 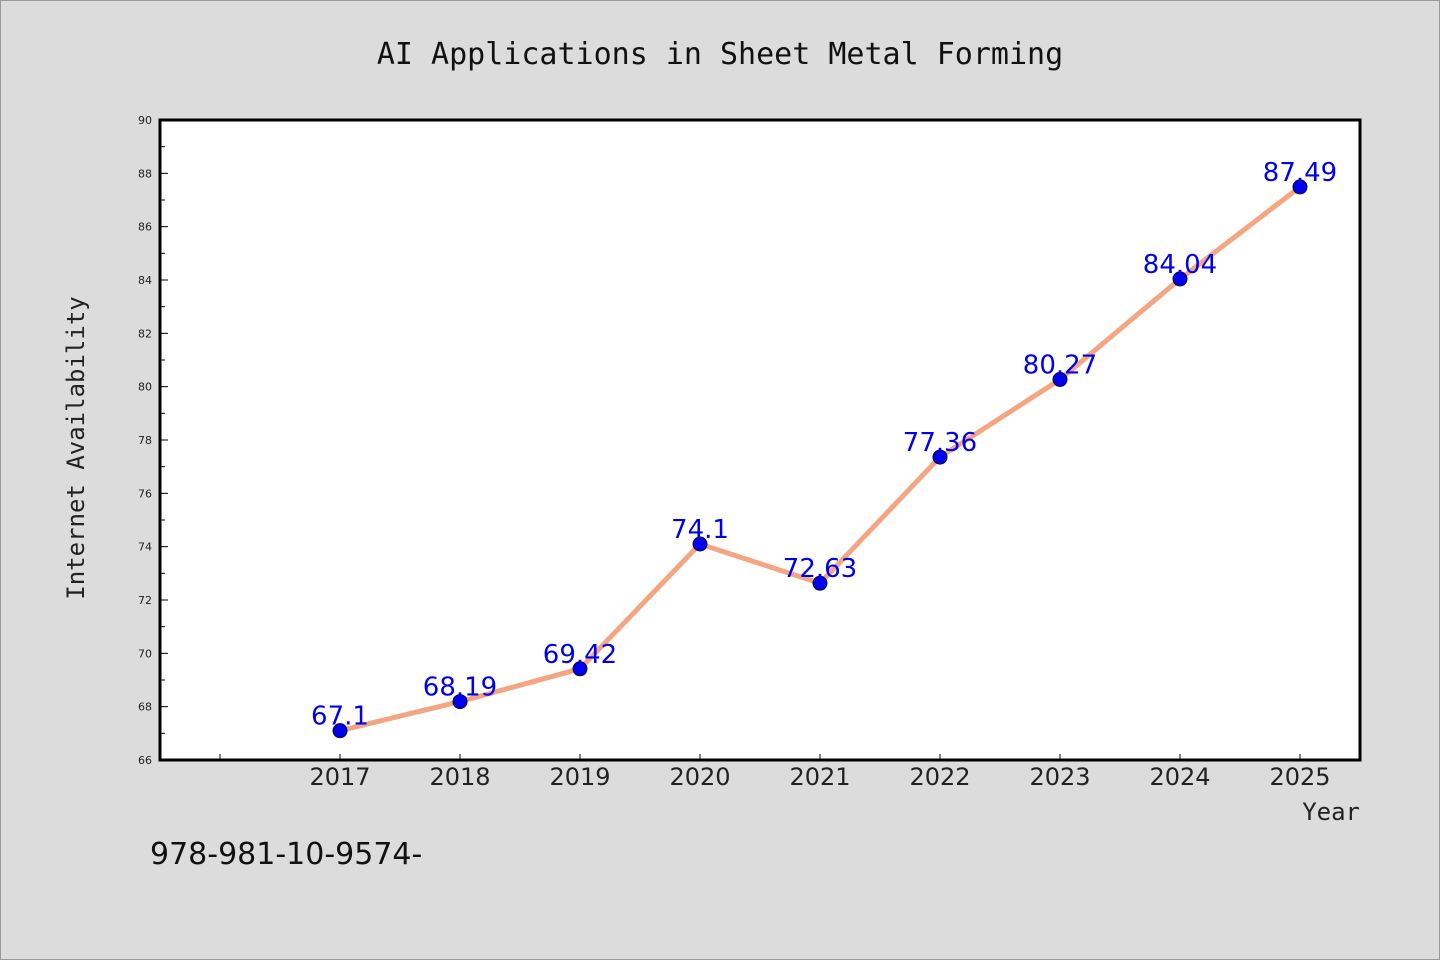 I want to click on x-tick-label: 2025, so click(x=1299, y=777).